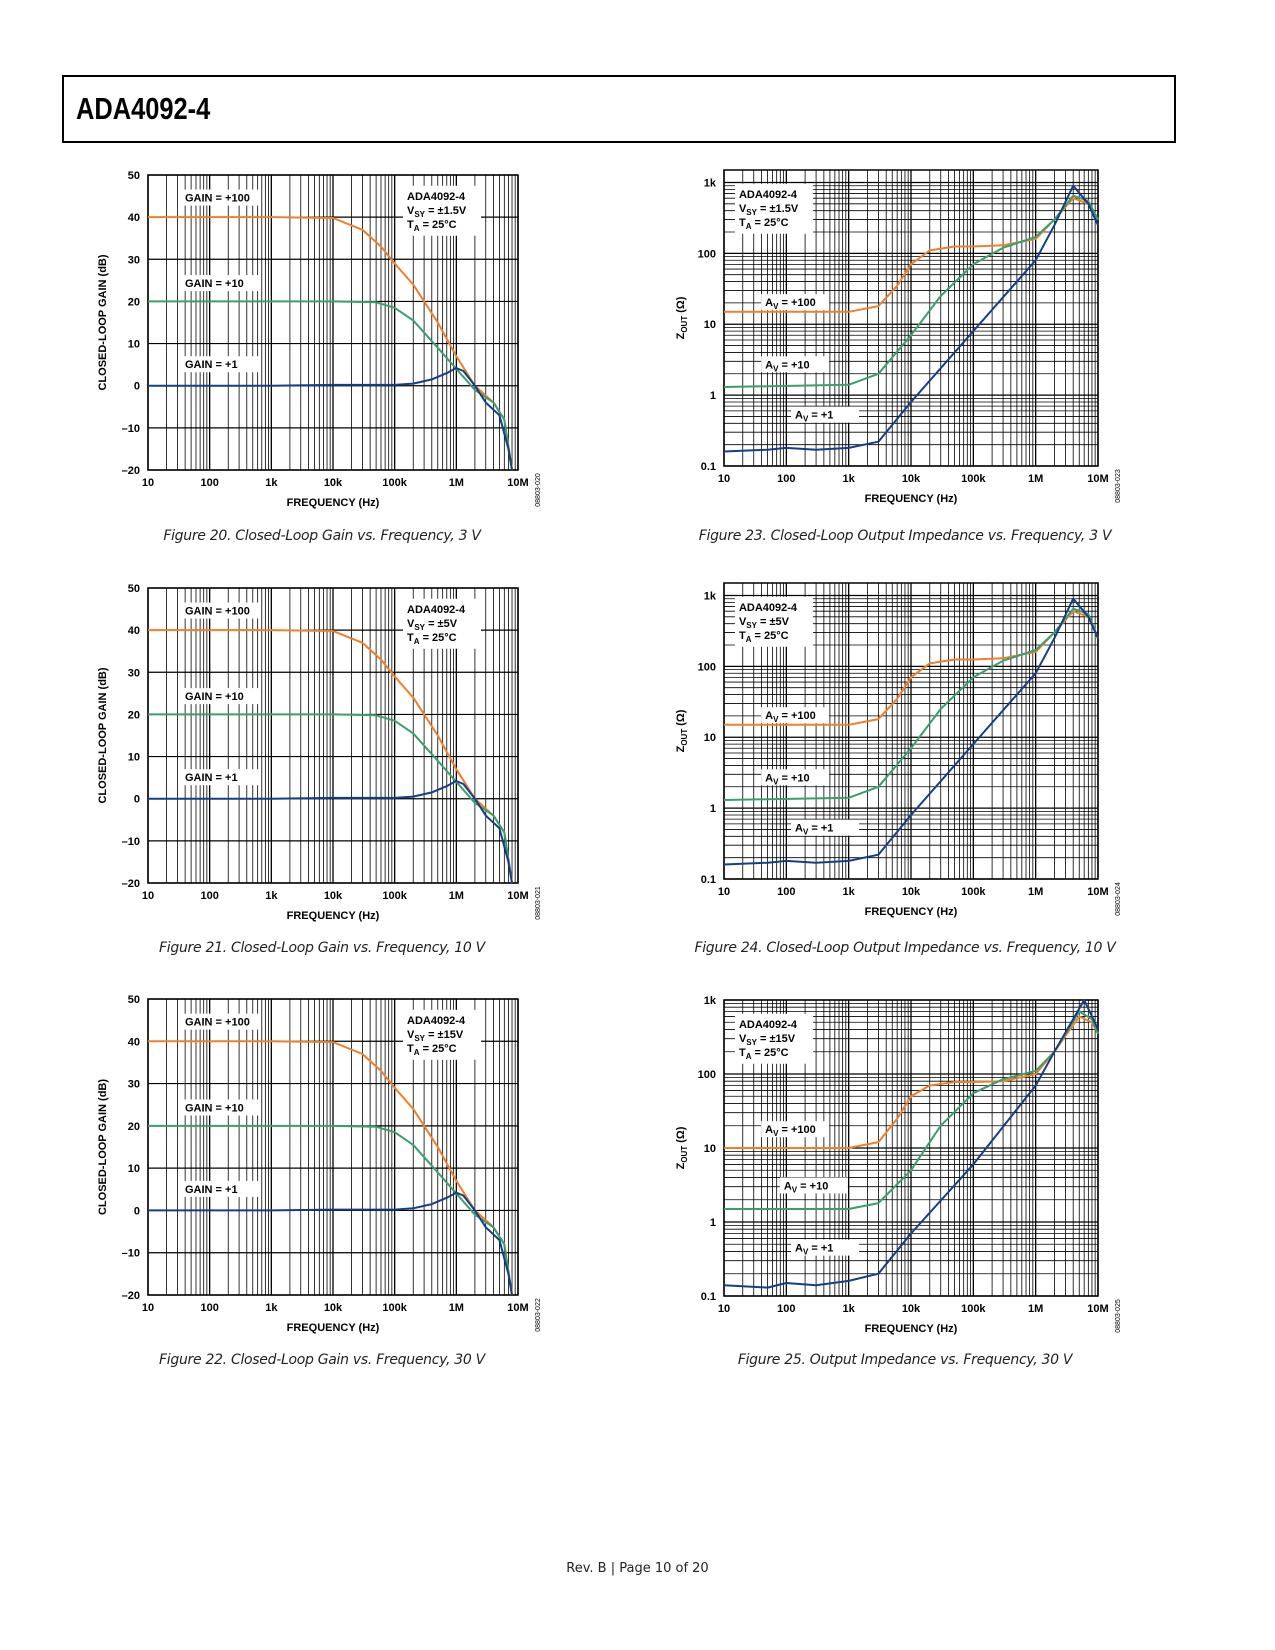 Image resolution: width=1275 pixels, height=1650 pixels. What do you see at coordinates (217, 1023) in the screenshot?
I see `curve-label: GAIN = +100` at bounding box center [217, 1023].